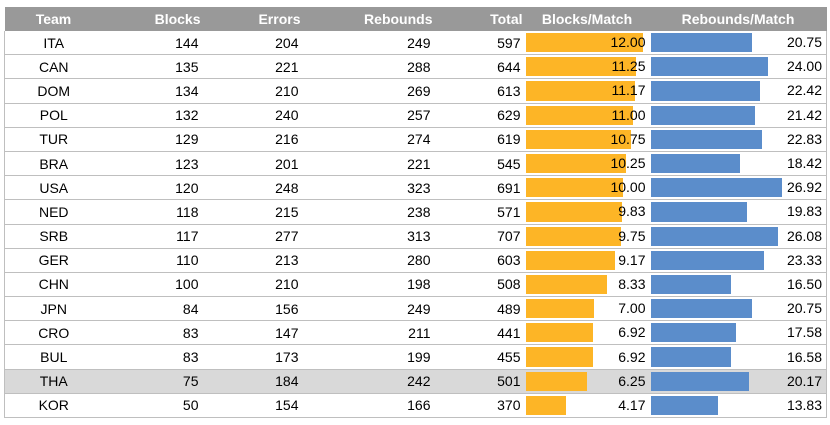 The width and height of the screenshot is (830, 425). What do you see at coordinates (738, 164) in the screenshot?
I see `rebounds-per-match-cell: 18.42` at bounding box center [738, 164].